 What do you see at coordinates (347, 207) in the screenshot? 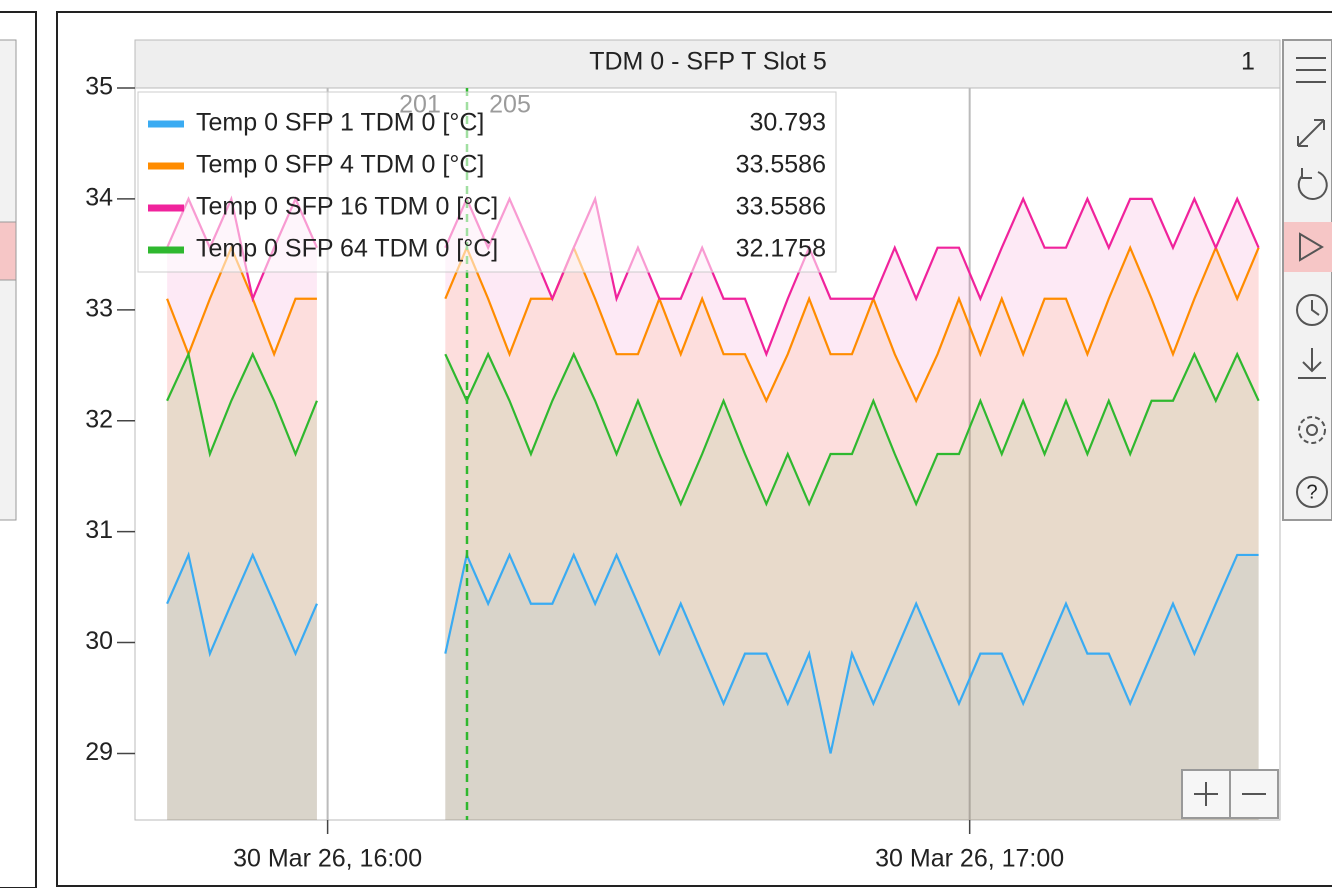
I see `legend-label: Temp 0 SFP 16 TDM 0 [°C]` at bounding box center [347, 207].